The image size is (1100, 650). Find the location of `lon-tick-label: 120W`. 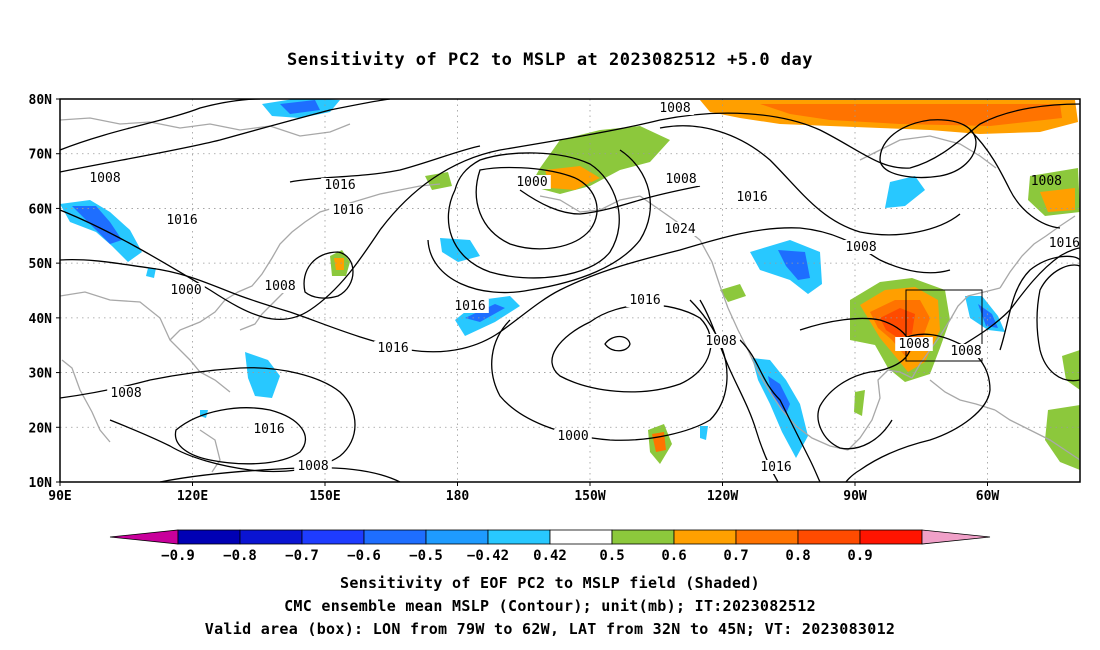

lon-tick-label: 120W is located at coordinates (722, 496).